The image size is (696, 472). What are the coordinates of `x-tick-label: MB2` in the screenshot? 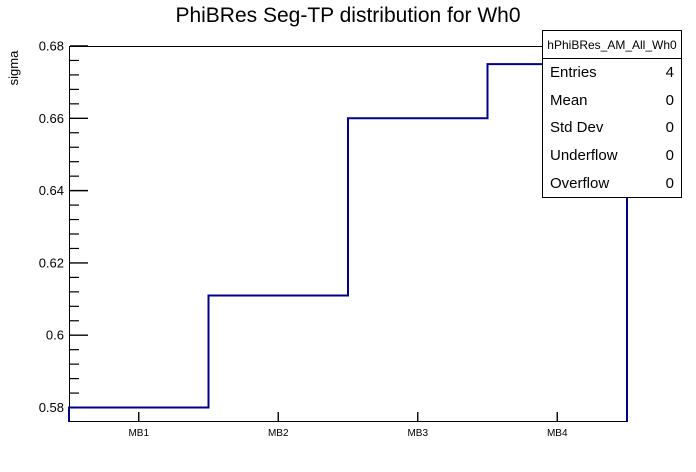 It's located at (278, 433).